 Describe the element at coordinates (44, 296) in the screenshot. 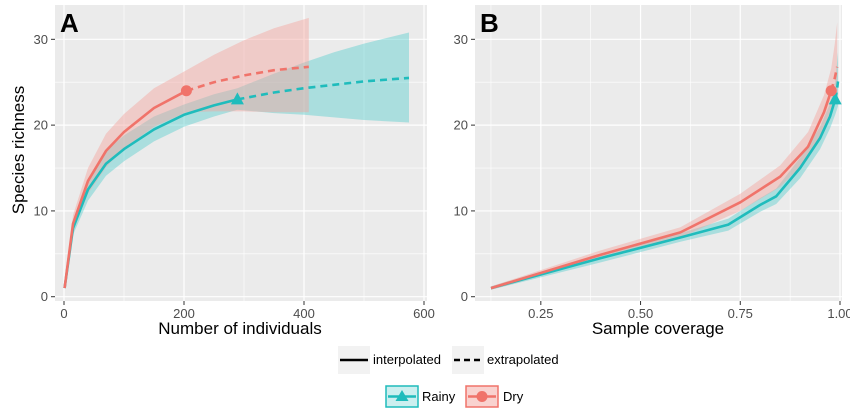

I see `panel-a-y-tick-label: 0` at that location.